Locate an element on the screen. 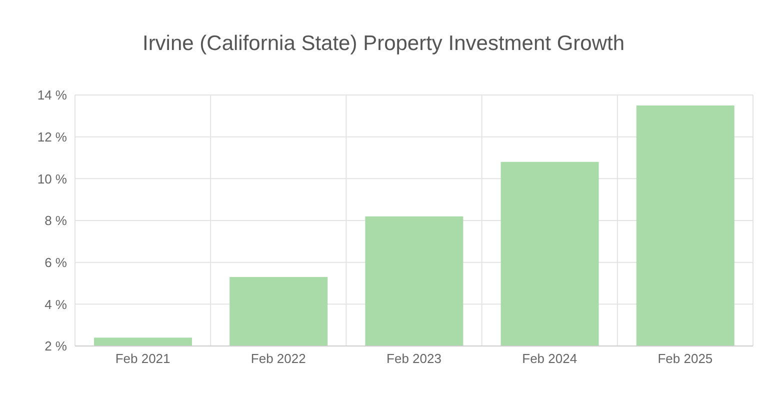 The width and height of the screenshot is (767, 400). x-tick-label: Feb 2025 is located at coordinates (685, 358).